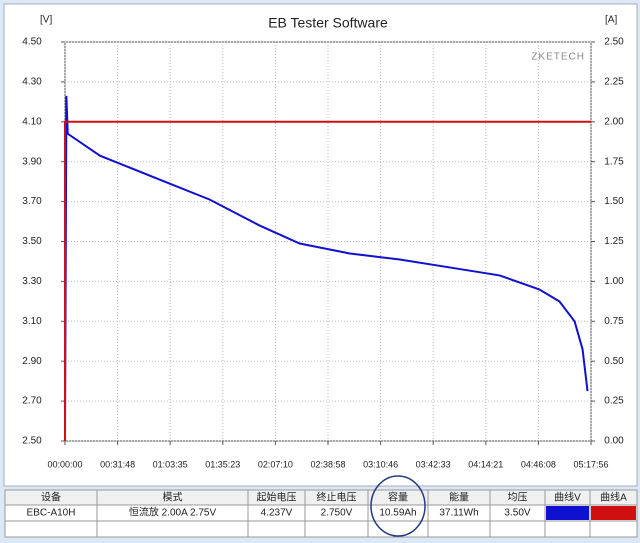 The height and width of the screenshot is (543, 640). What do you see at coordinates (32, 281) in the screenshot?
I see `y-tick-label: 3.30` at bounding box center [32, 281].